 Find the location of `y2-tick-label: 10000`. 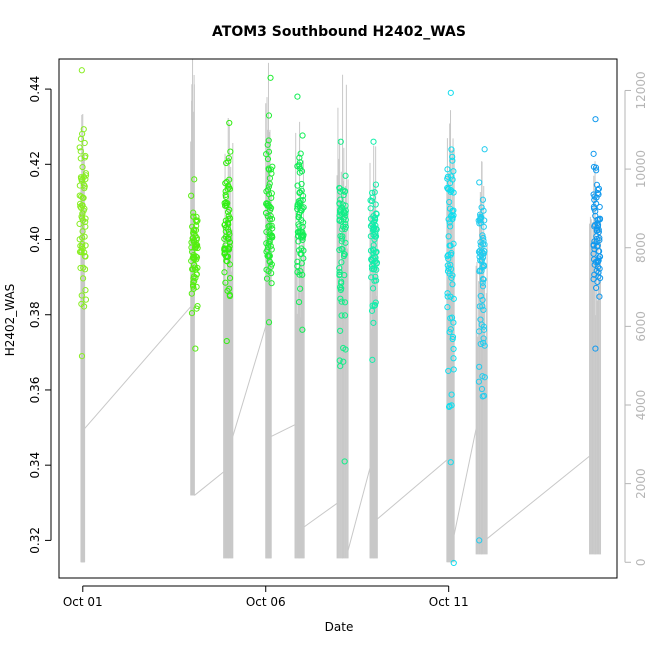

y2-tick-label: 10000 is located at coordinates (641, 169).